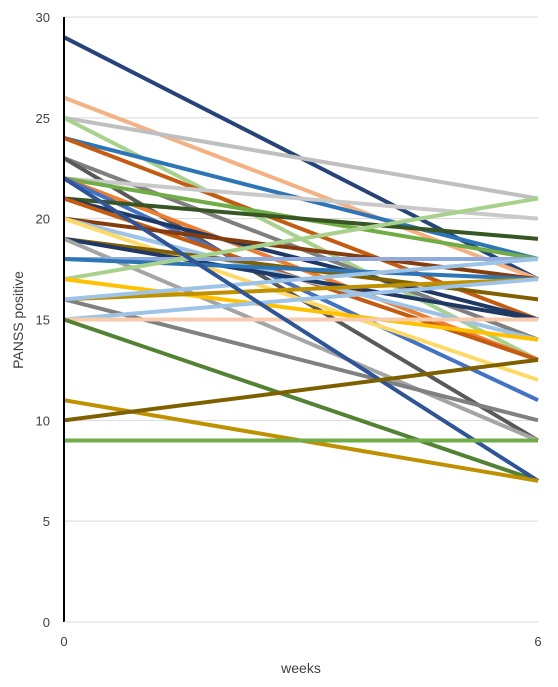  Describe the element at coordinates (46, 521) in the screenshot. I see `y-tick-label: 5` at that location.